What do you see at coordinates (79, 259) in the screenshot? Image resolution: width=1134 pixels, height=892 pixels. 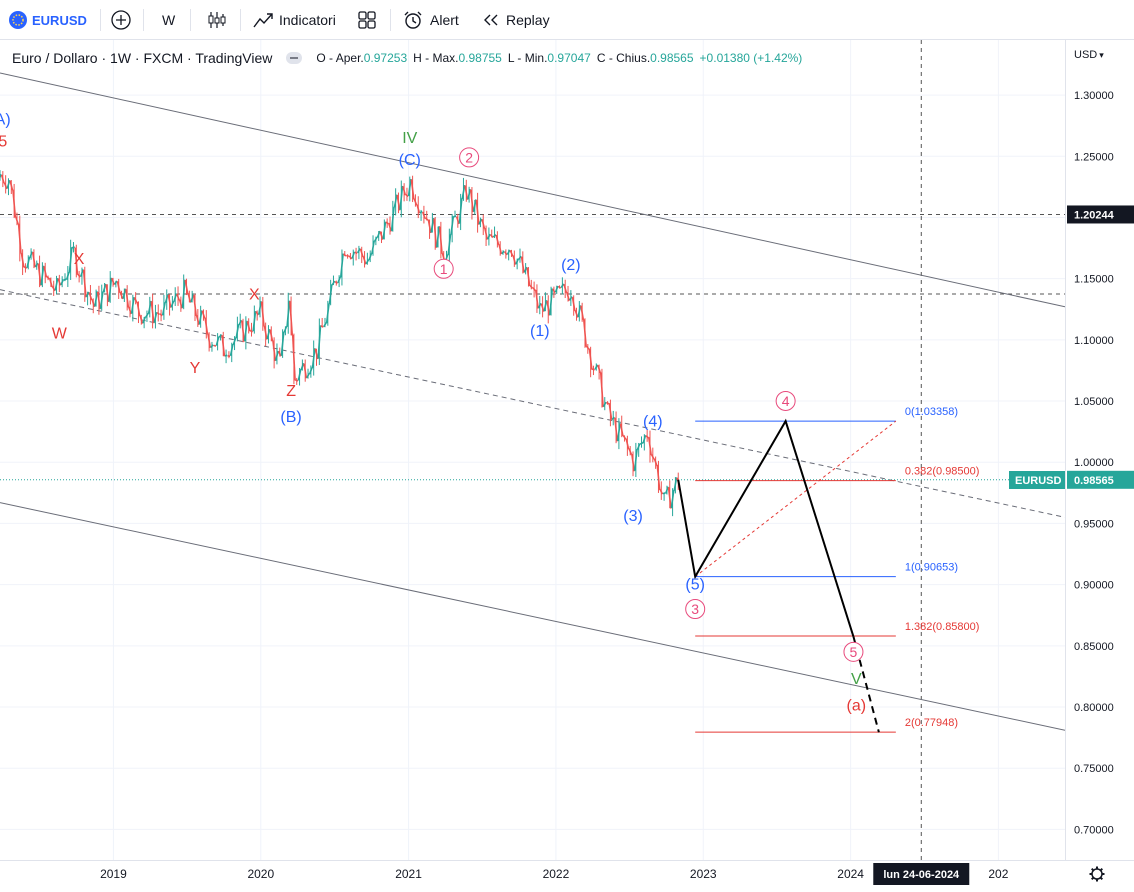 I see `wave-label: X` at bounding box center [79, 259].